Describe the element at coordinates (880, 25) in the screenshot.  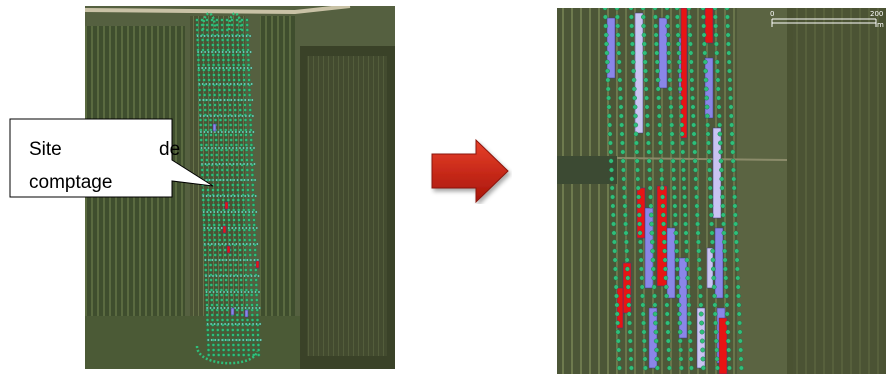
I see `scale-unit-label: m` at that location.